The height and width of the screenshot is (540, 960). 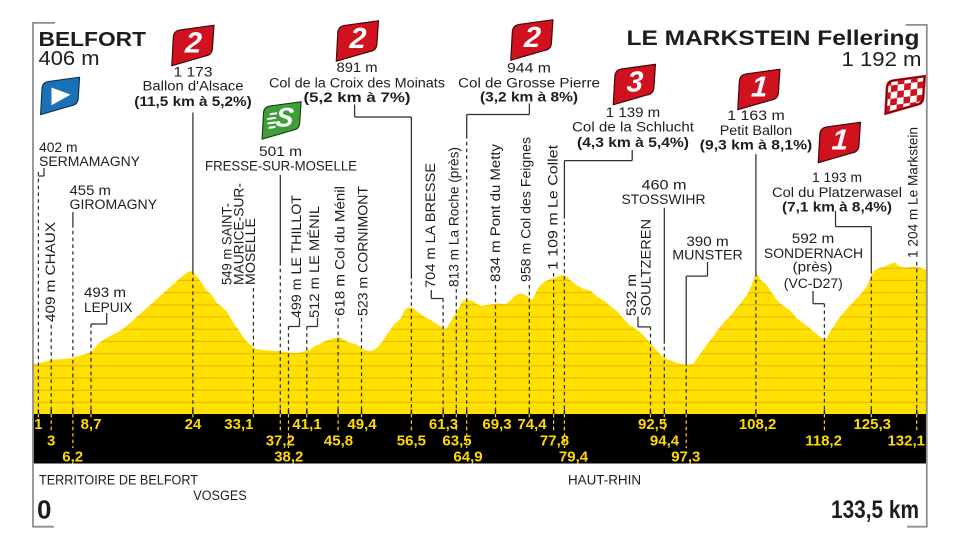 I want to click on svg-text: (9,3 km à 8,1%), so click(x=756, y=145).